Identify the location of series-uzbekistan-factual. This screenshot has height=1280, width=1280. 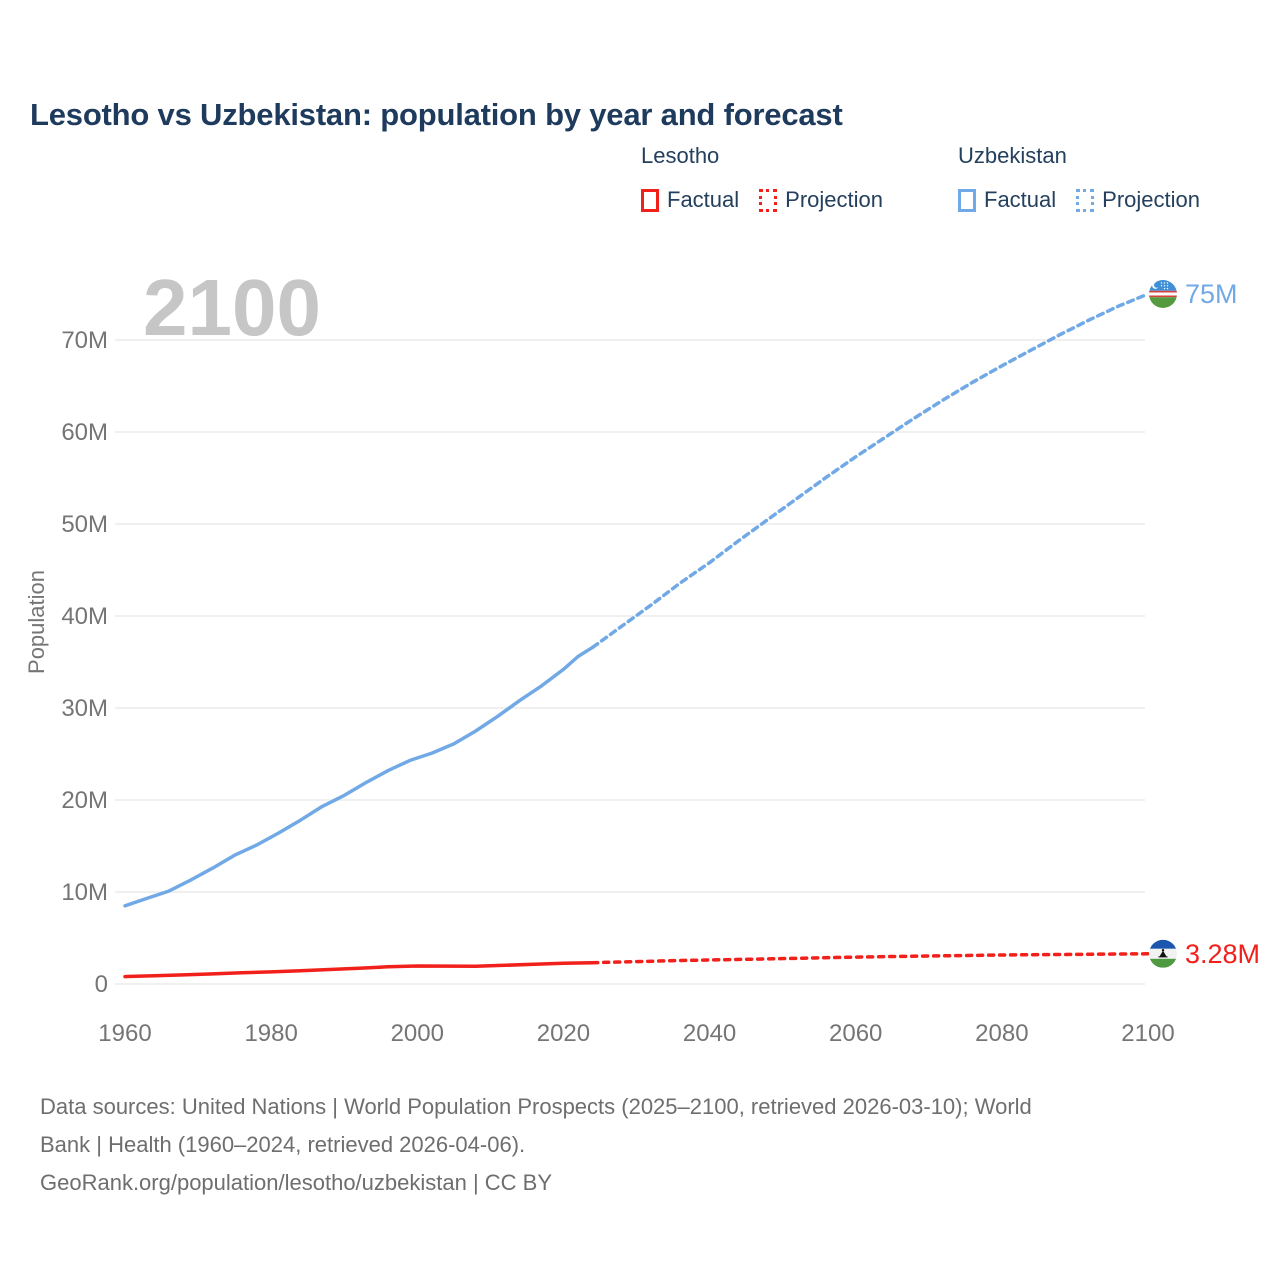
(359, 776).